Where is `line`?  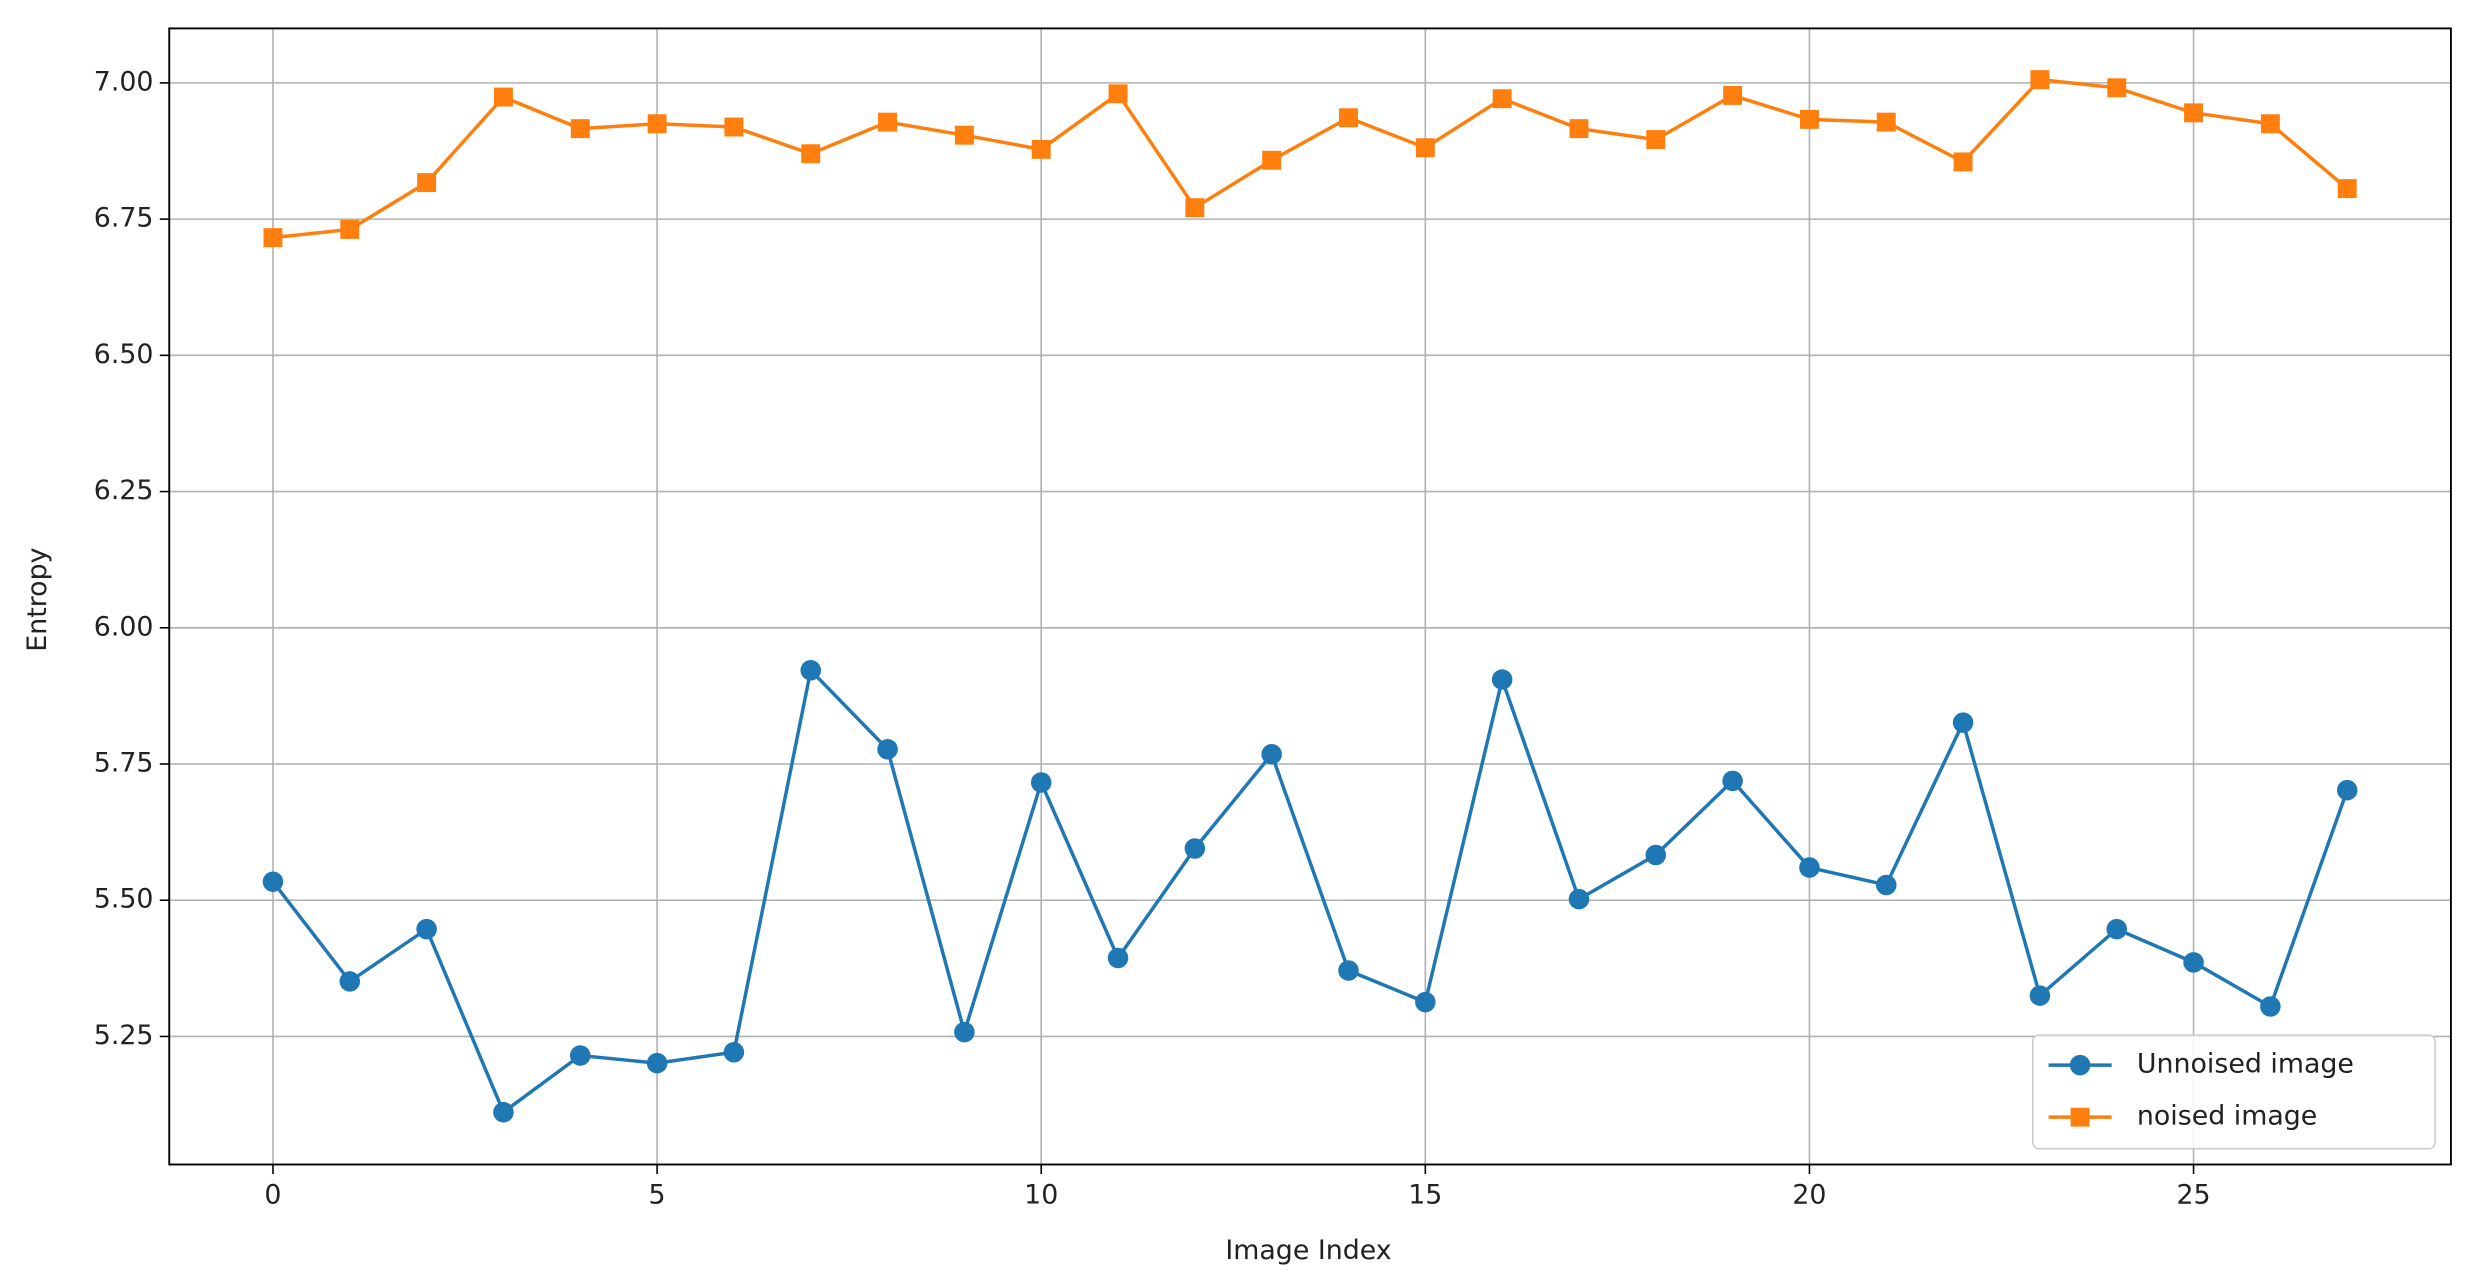 line is located at coordinates (1310, 158).